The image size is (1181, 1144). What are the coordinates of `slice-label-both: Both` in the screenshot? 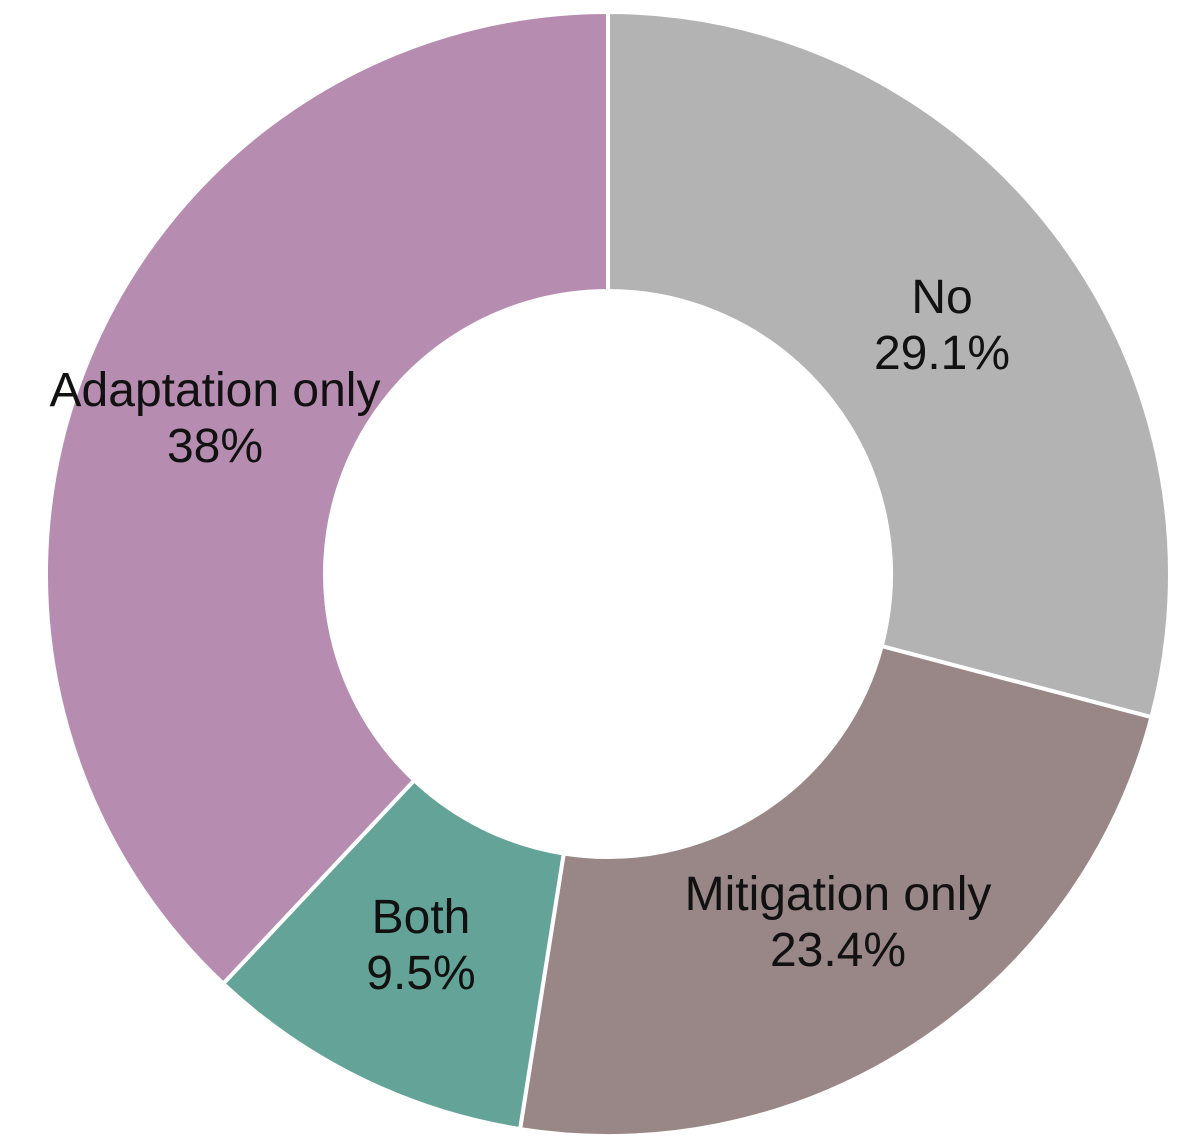 It's located at (421, 917).